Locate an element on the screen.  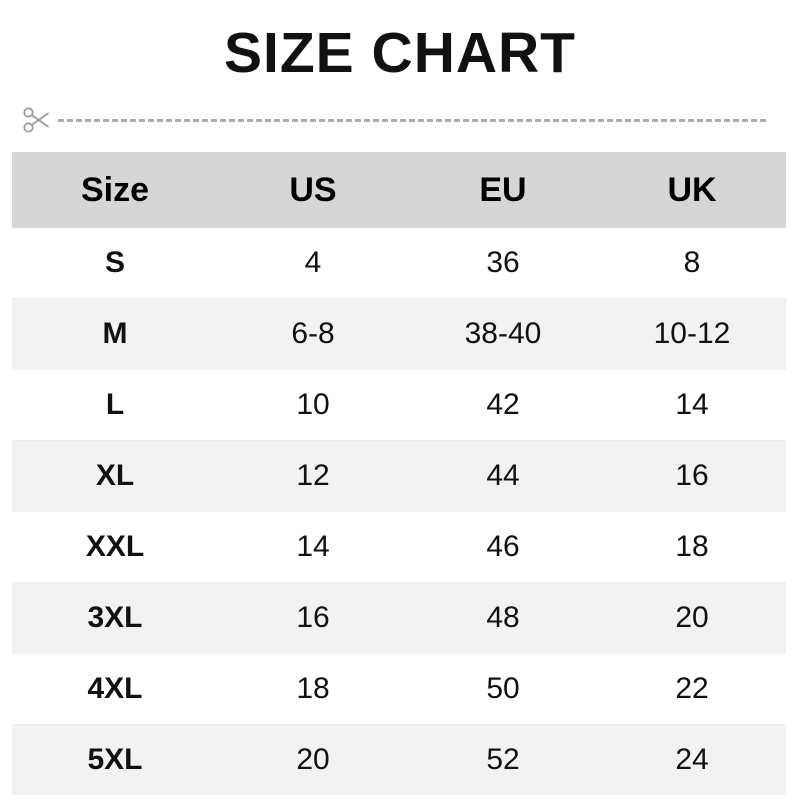
table-row: S 4 36 8 is located at coordinates (399, 263).